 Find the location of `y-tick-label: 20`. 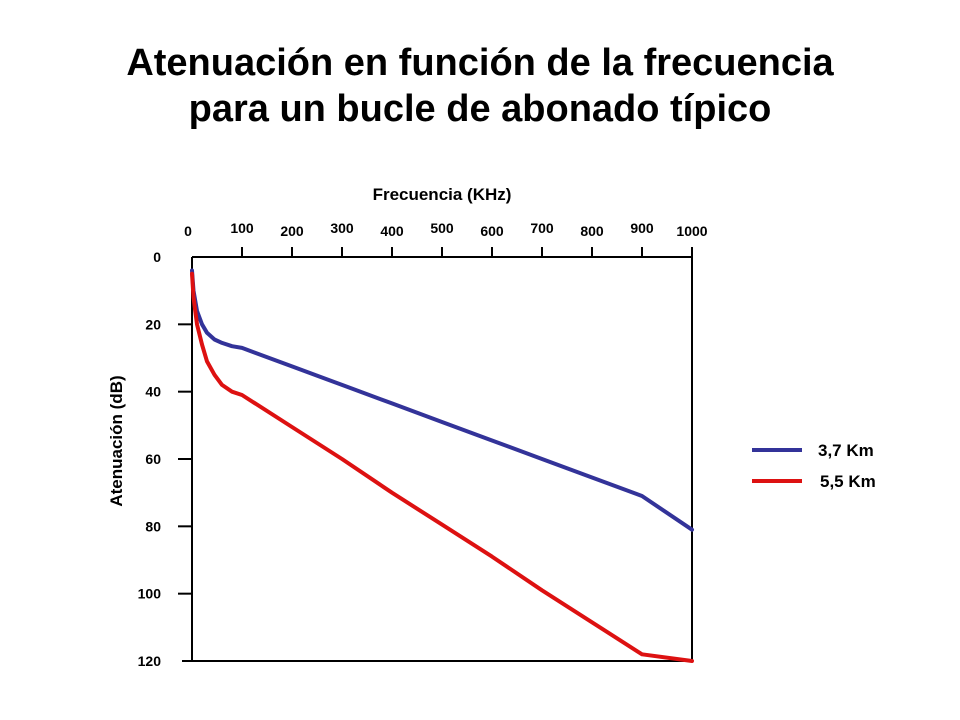

y-tick-label: 20 is located at coordinates (153, 324).